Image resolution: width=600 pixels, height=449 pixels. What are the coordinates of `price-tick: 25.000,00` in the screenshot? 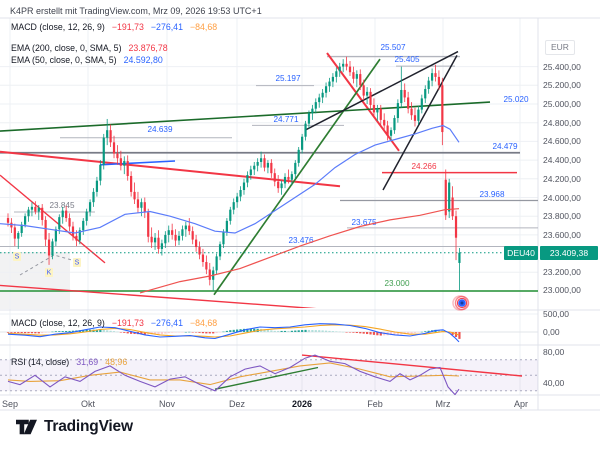 It's located at (562, 104).